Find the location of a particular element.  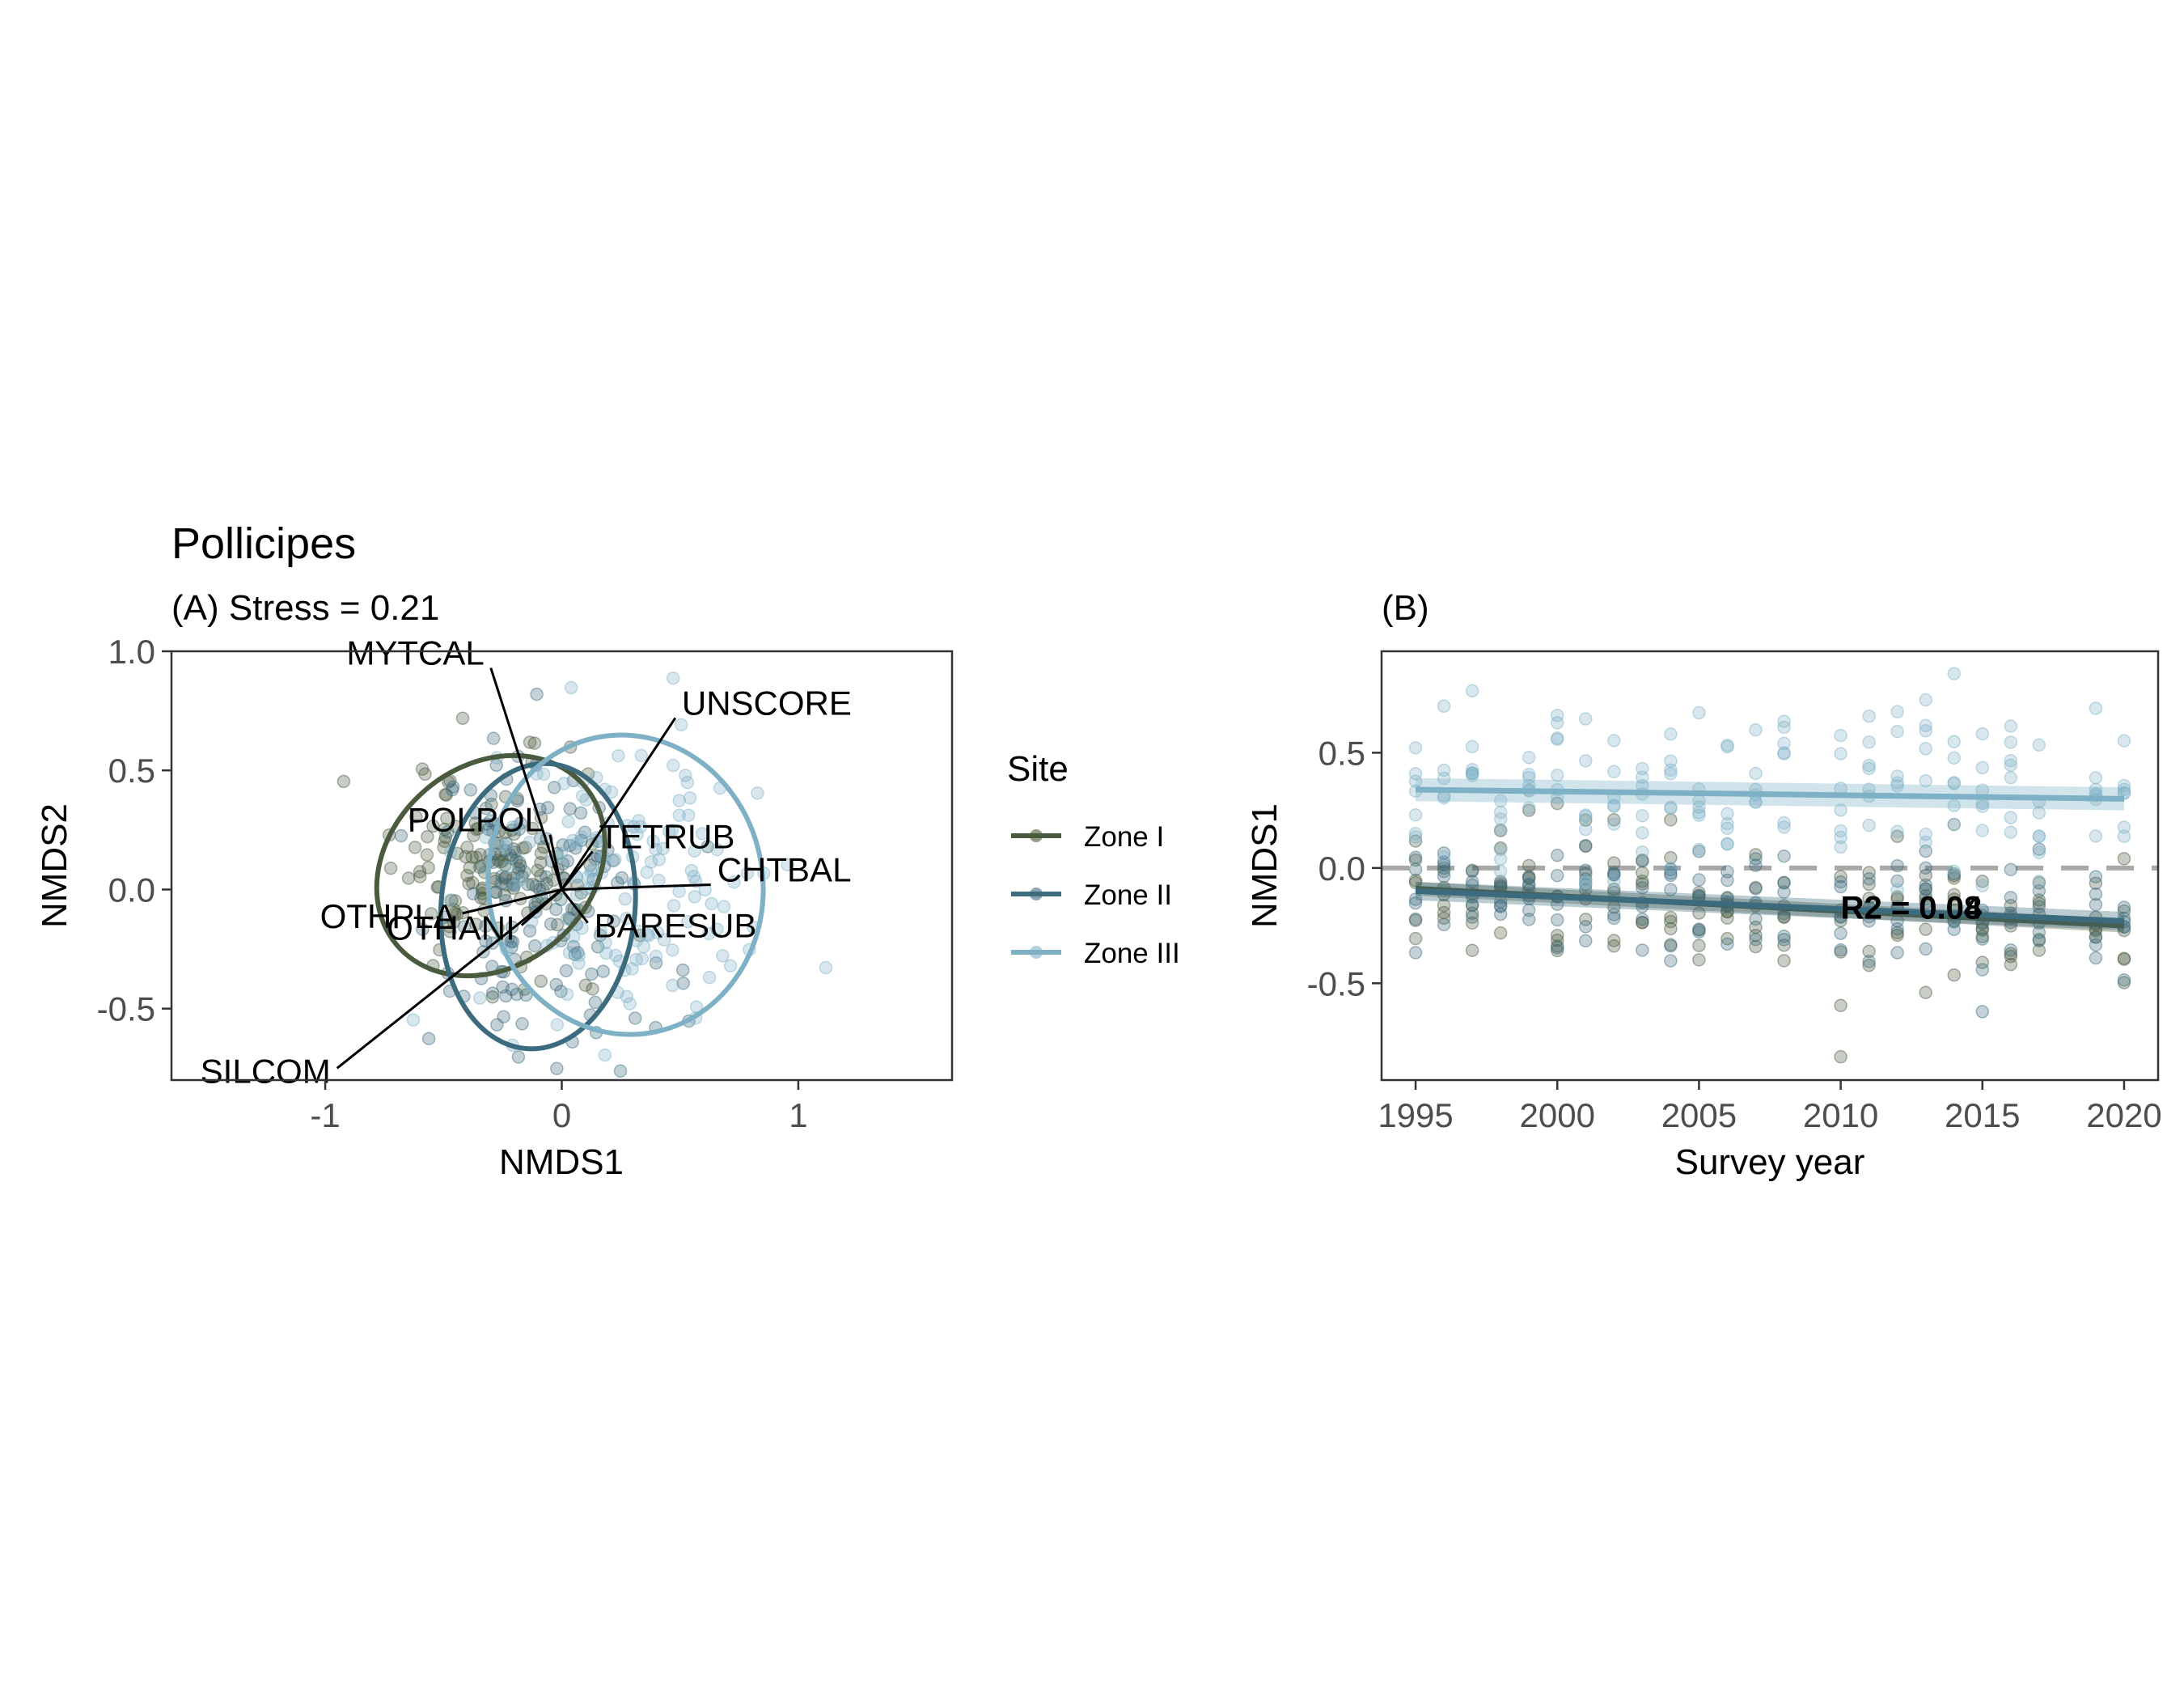

legend-label: Zone II is located at coordinates (1128, 895).